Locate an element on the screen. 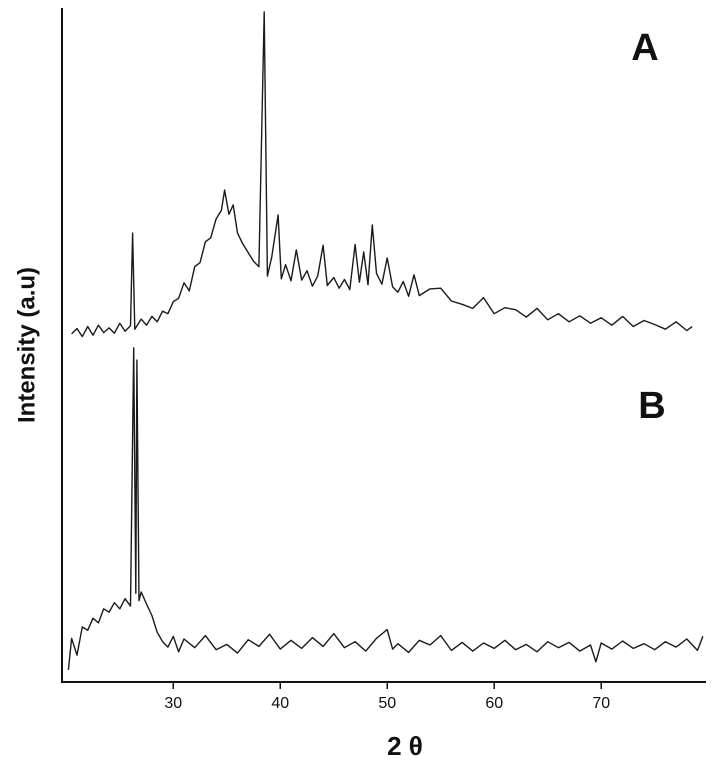  x-tick-label: 30 is located at coordinates (173, 703).